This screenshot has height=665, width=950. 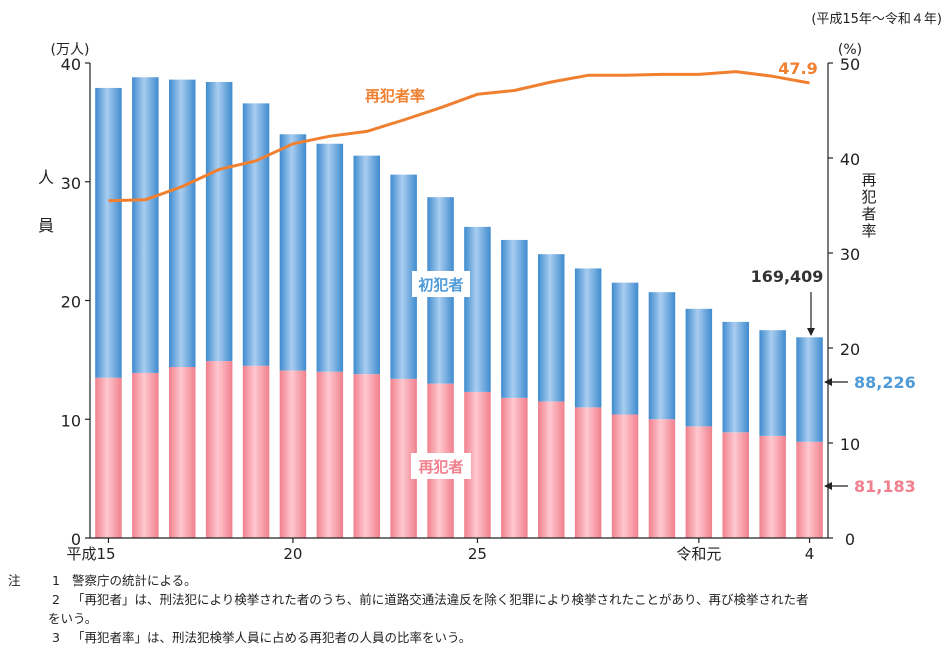 I want to click on right-axis-title: 再犯者率, so click(x=868, y=205).